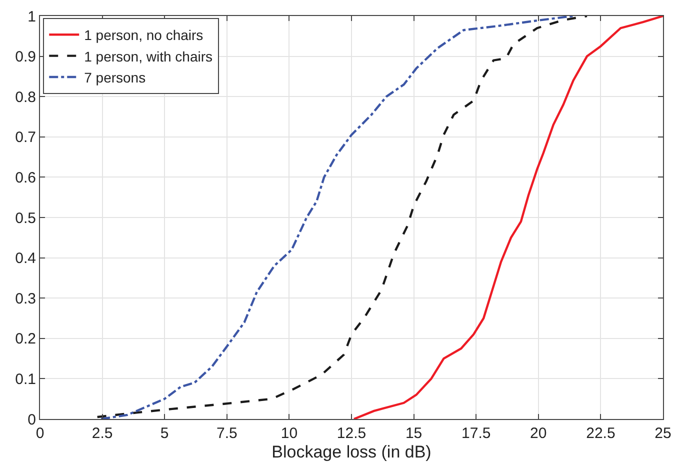 This screenshot has height=466, width=679. Describe the element at coordinates (25, 379) in the screenshot. I see `y-tick-label: 0.1` at that location.